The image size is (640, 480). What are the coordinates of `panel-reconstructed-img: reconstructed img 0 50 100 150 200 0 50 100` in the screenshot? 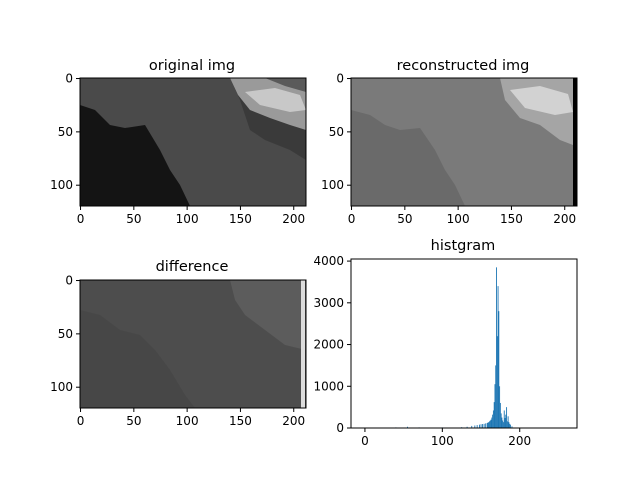 It's located at (449, 142).